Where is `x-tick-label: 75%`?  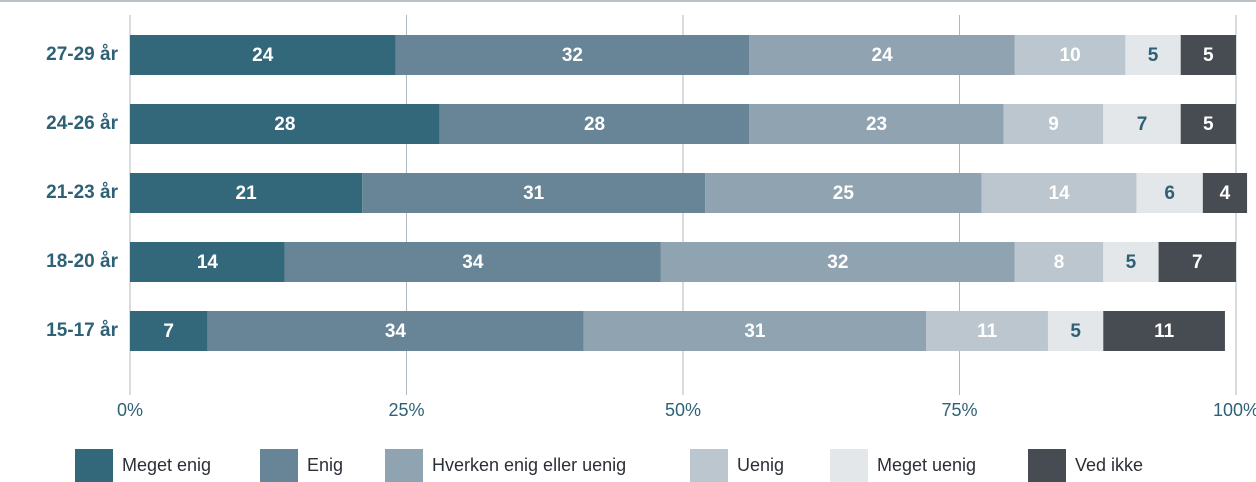
x-tick-label: 75% is located at coordinates (959, 410).